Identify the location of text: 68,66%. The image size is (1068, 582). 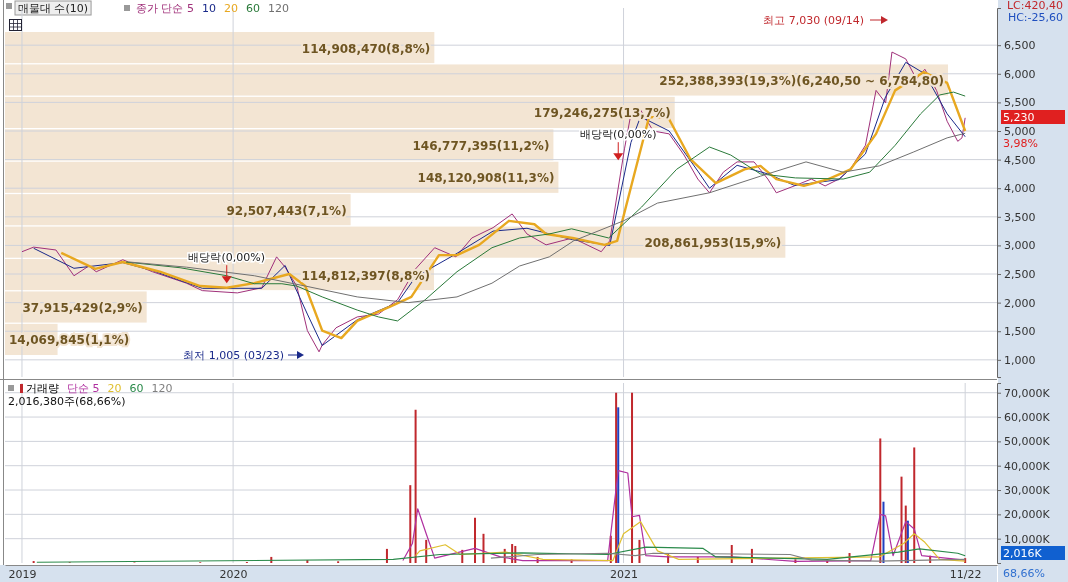
(1024, 573).